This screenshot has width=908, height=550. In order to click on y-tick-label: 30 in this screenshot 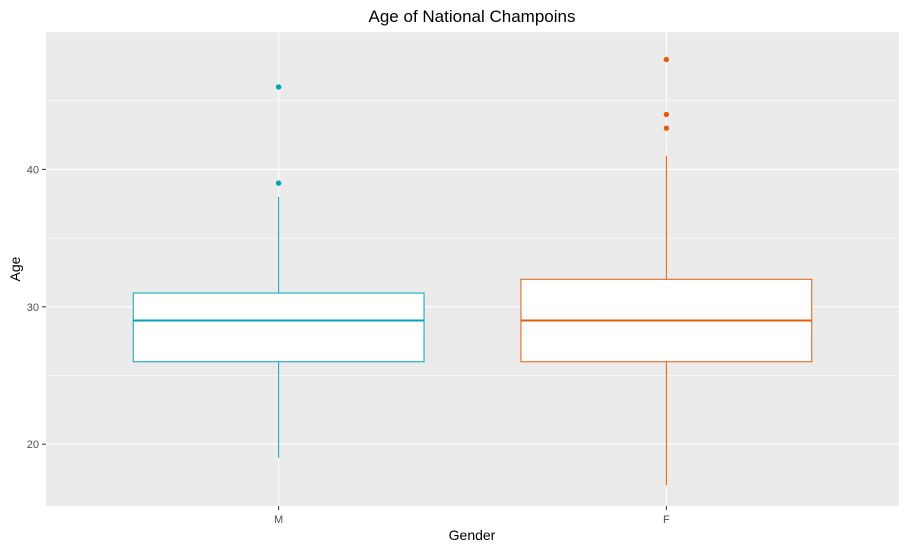, I will do `click(33, 308)`.